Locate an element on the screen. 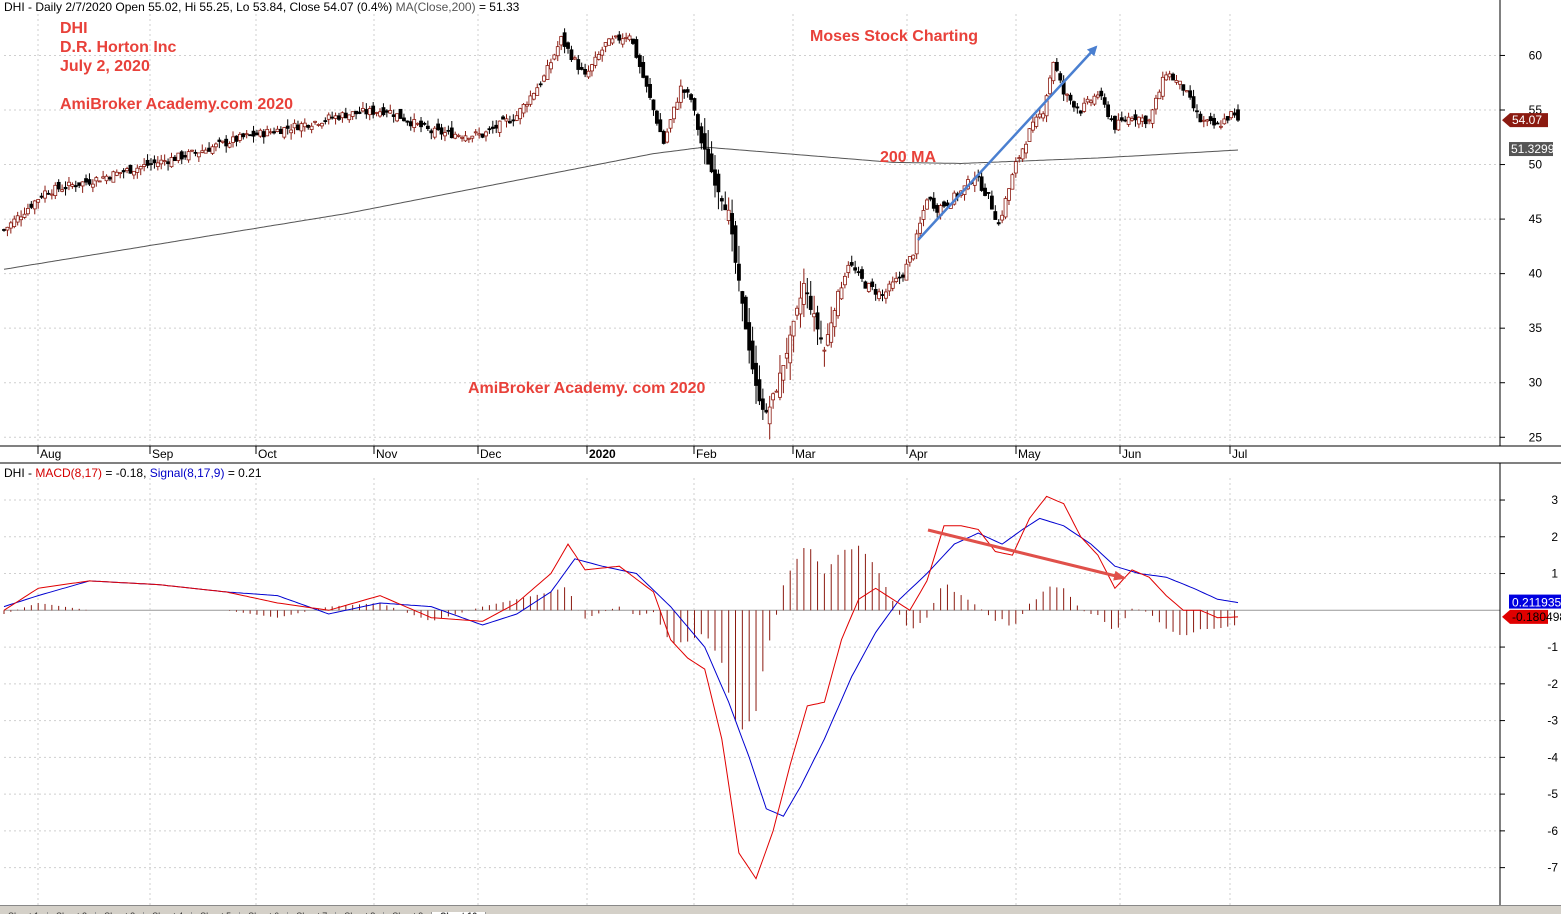  macd-y-tick-label: -1 is located at coordinates (1552, 647).